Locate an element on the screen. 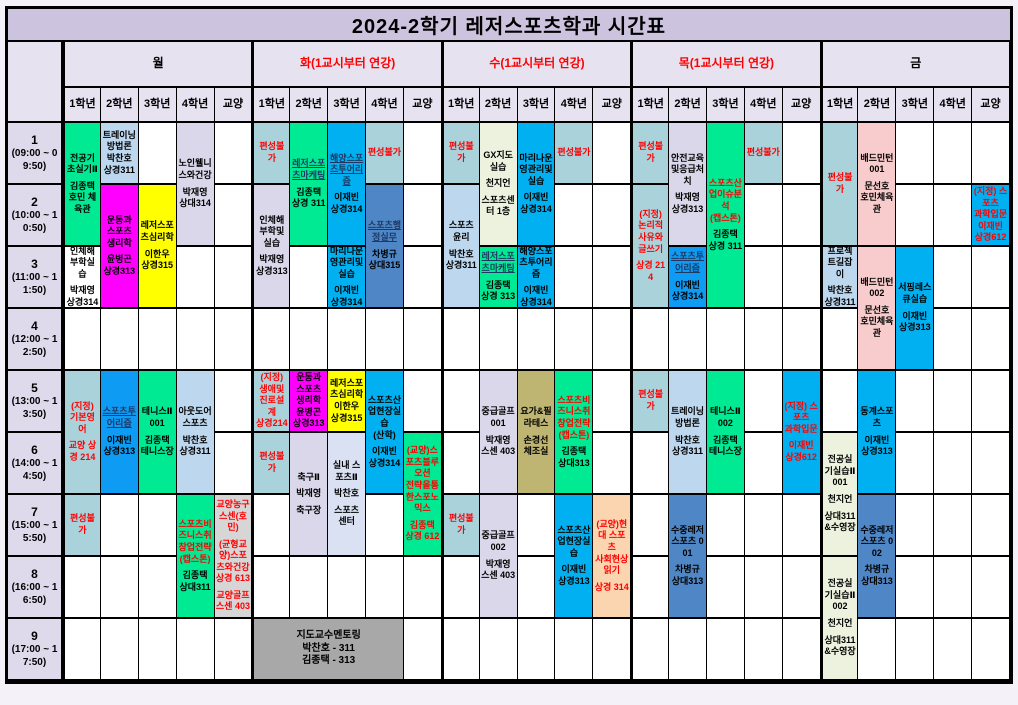 The width and height of the screenshot is (1018, 705). course-cell: 동계스포츠 이재빈 상경313 is located at coordinates (877, 433).